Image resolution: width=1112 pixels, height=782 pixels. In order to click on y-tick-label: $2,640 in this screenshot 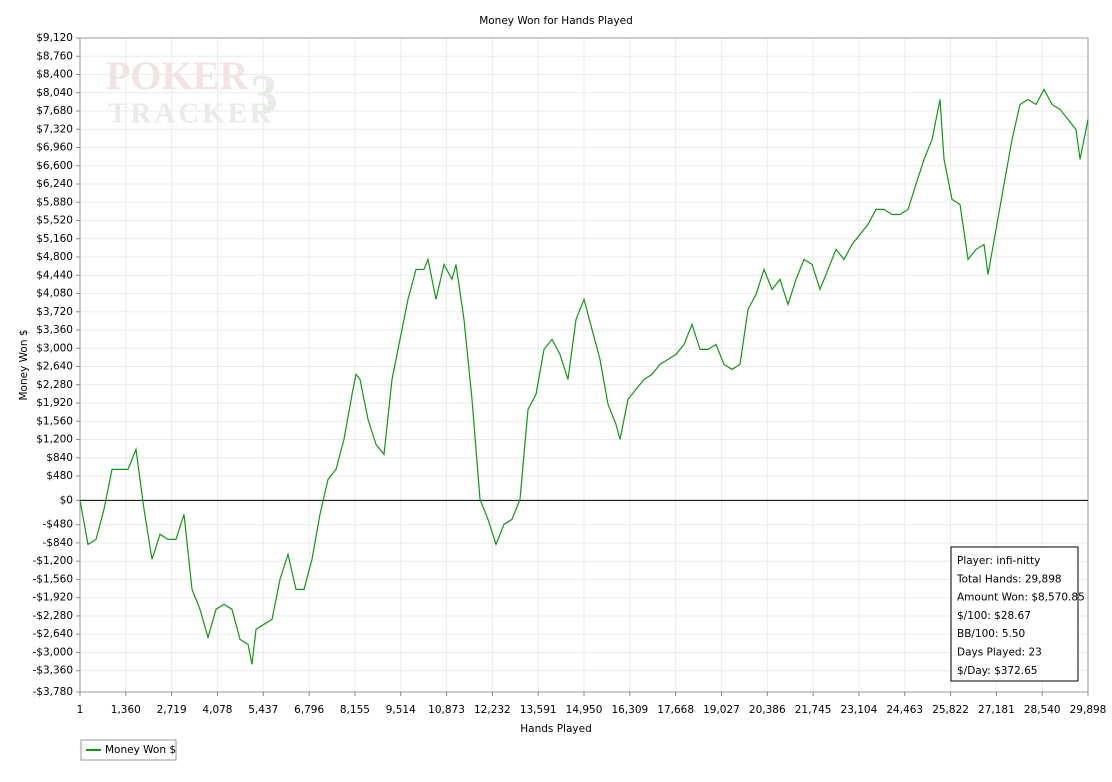, I will do `click(54, 367)`.